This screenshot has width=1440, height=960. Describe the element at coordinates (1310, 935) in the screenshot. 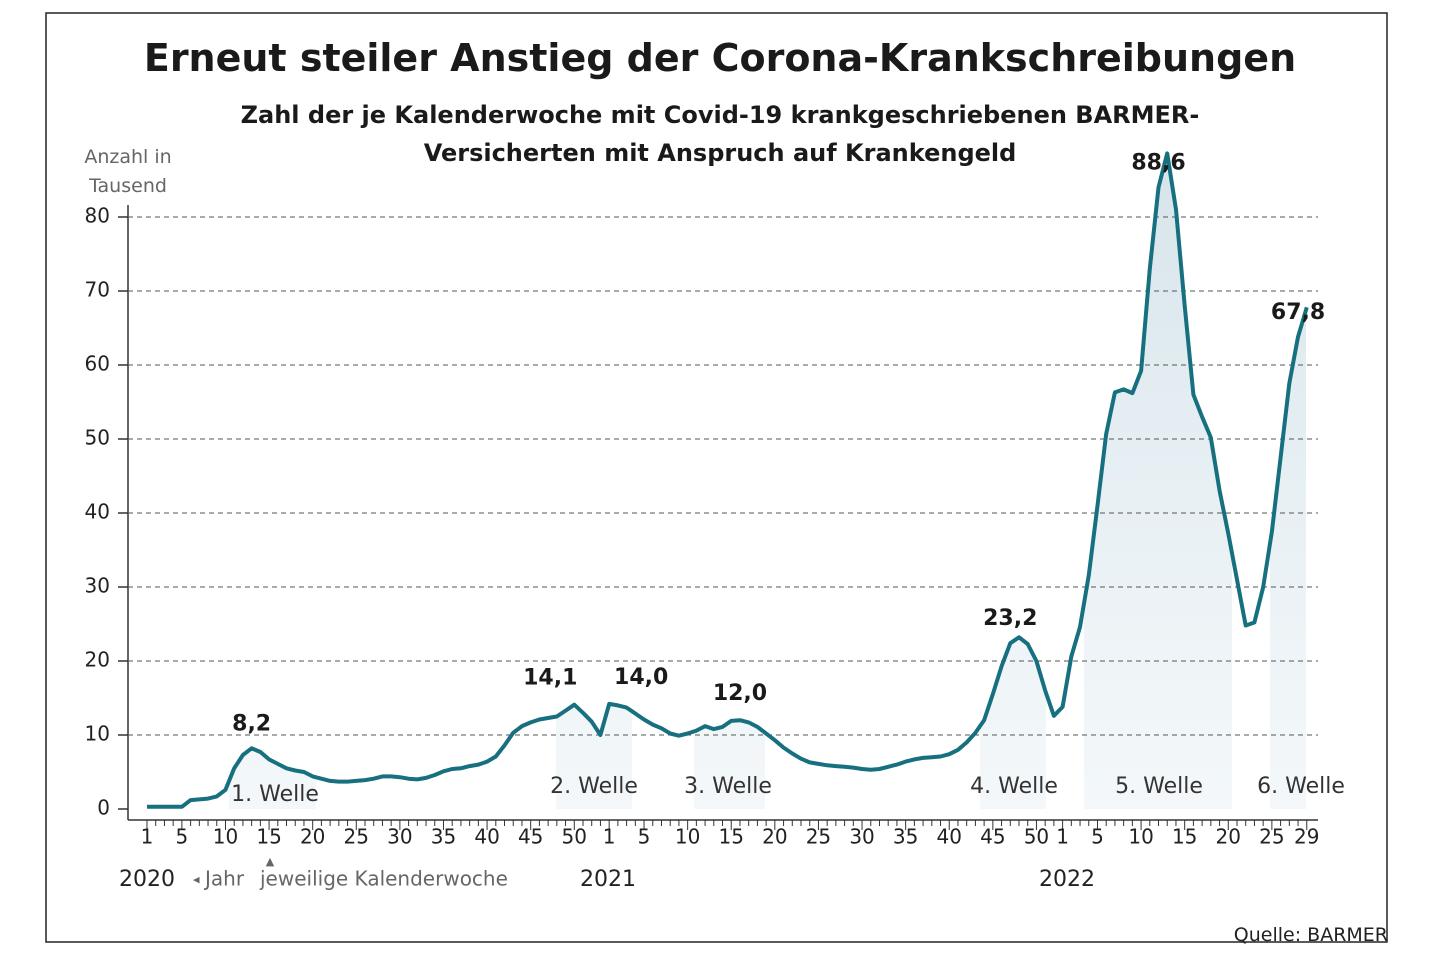

I see `source: Quelle: BARMER` at that location.